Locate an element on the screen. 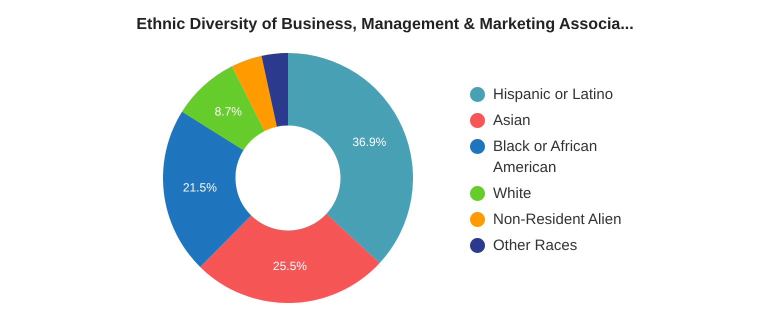 The height and width of the screenshot is (335, 770). legend-label: Asian is located at coordinates (512, 121).